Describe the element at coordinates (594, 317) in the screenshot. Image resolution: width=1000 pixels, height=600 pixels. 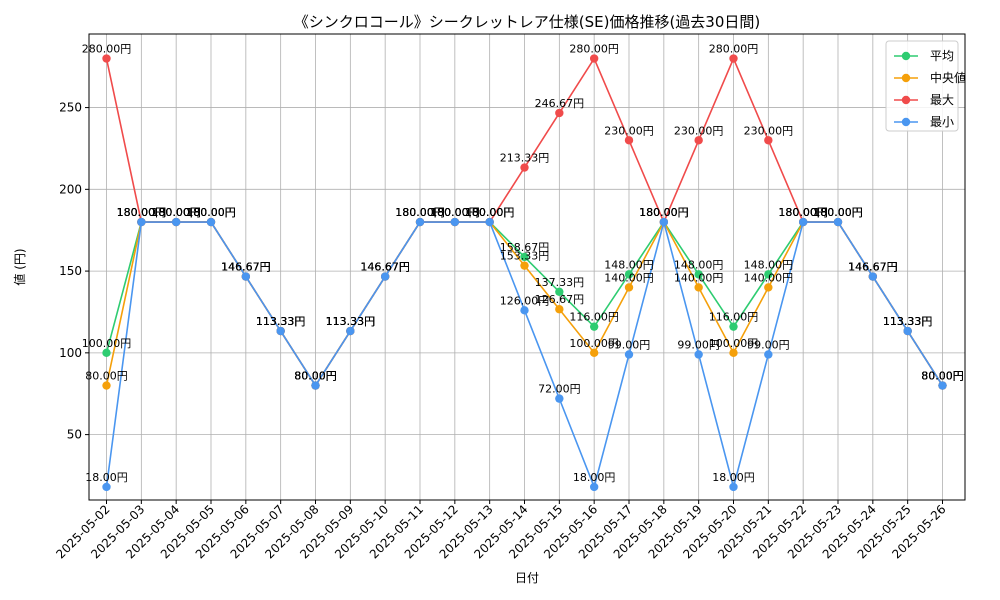
I see `data-label: 116.00円` at that location.